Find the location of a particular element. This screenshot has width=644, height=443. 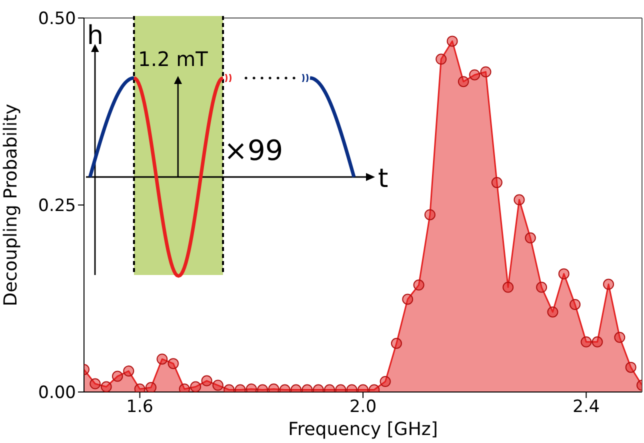

x-tick-label: 2.4 is located at coordinates (586, 407).